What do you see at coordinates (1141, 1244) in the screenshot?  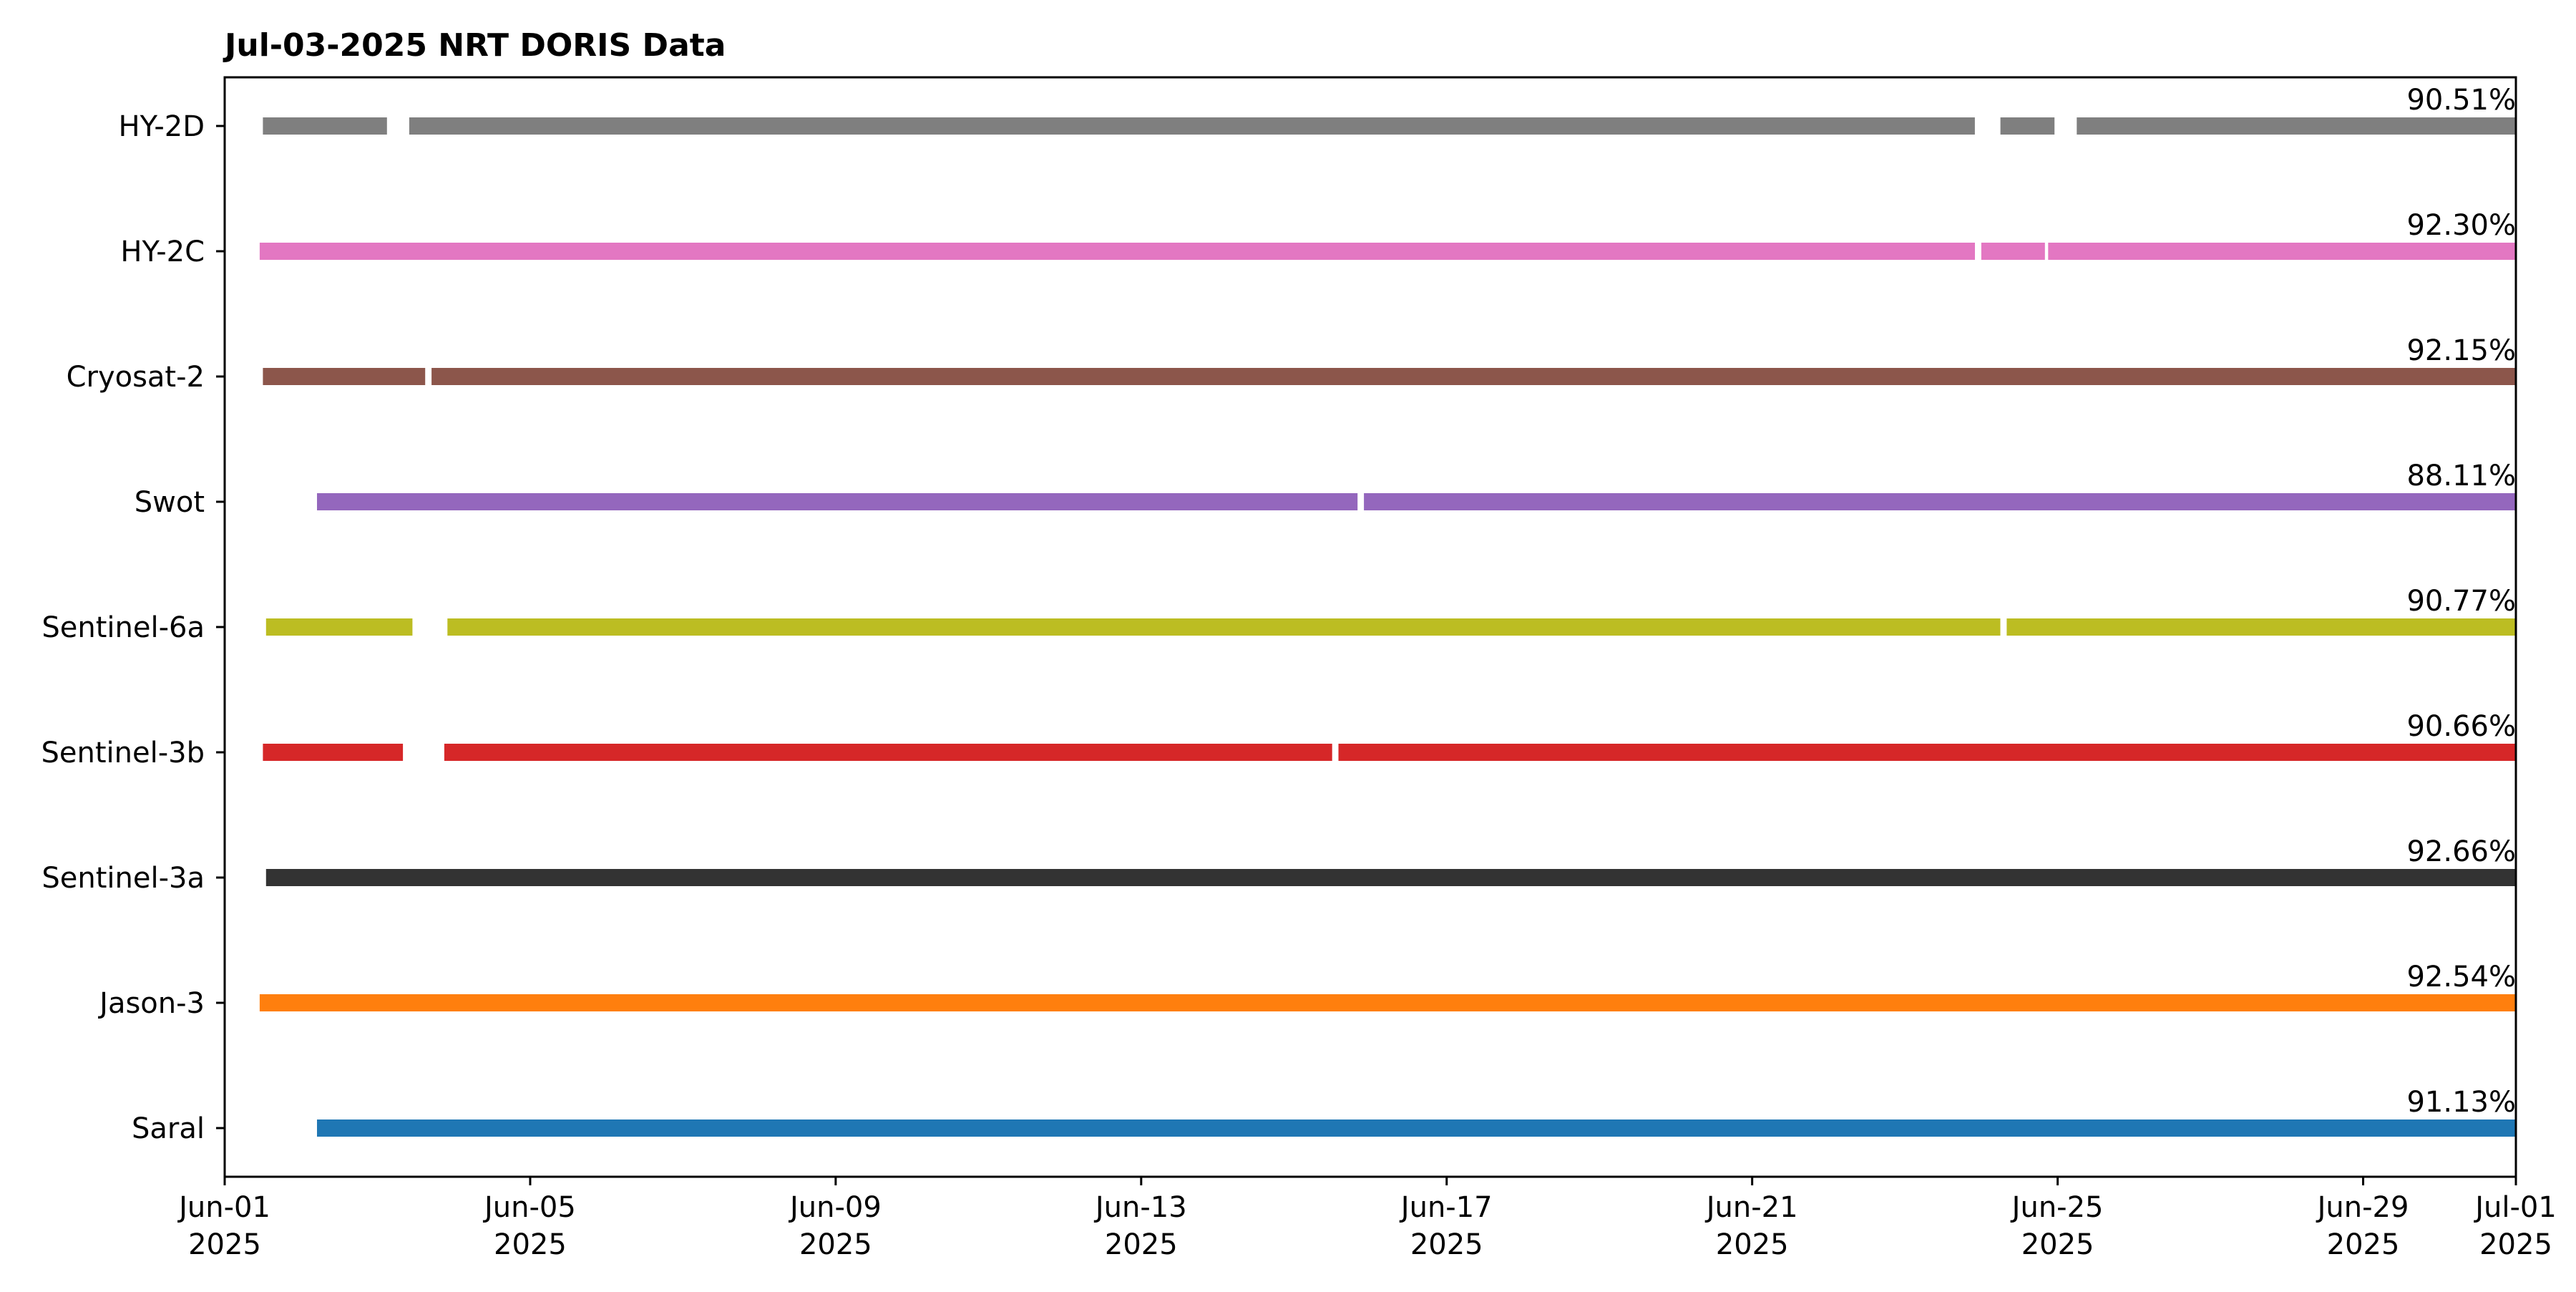 I see `x-tick-year-jun-13: 2025` at bounding box center [1141, 1244].